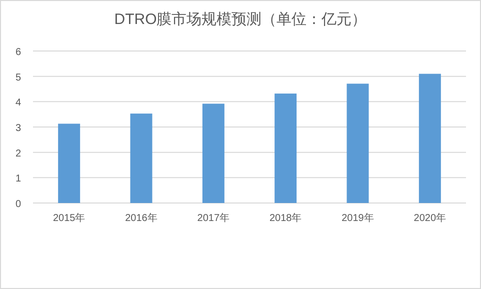  Describe the element at coordinates (430, 218) in the screenshot. I see `x-tick-label: 2020年` at that location.